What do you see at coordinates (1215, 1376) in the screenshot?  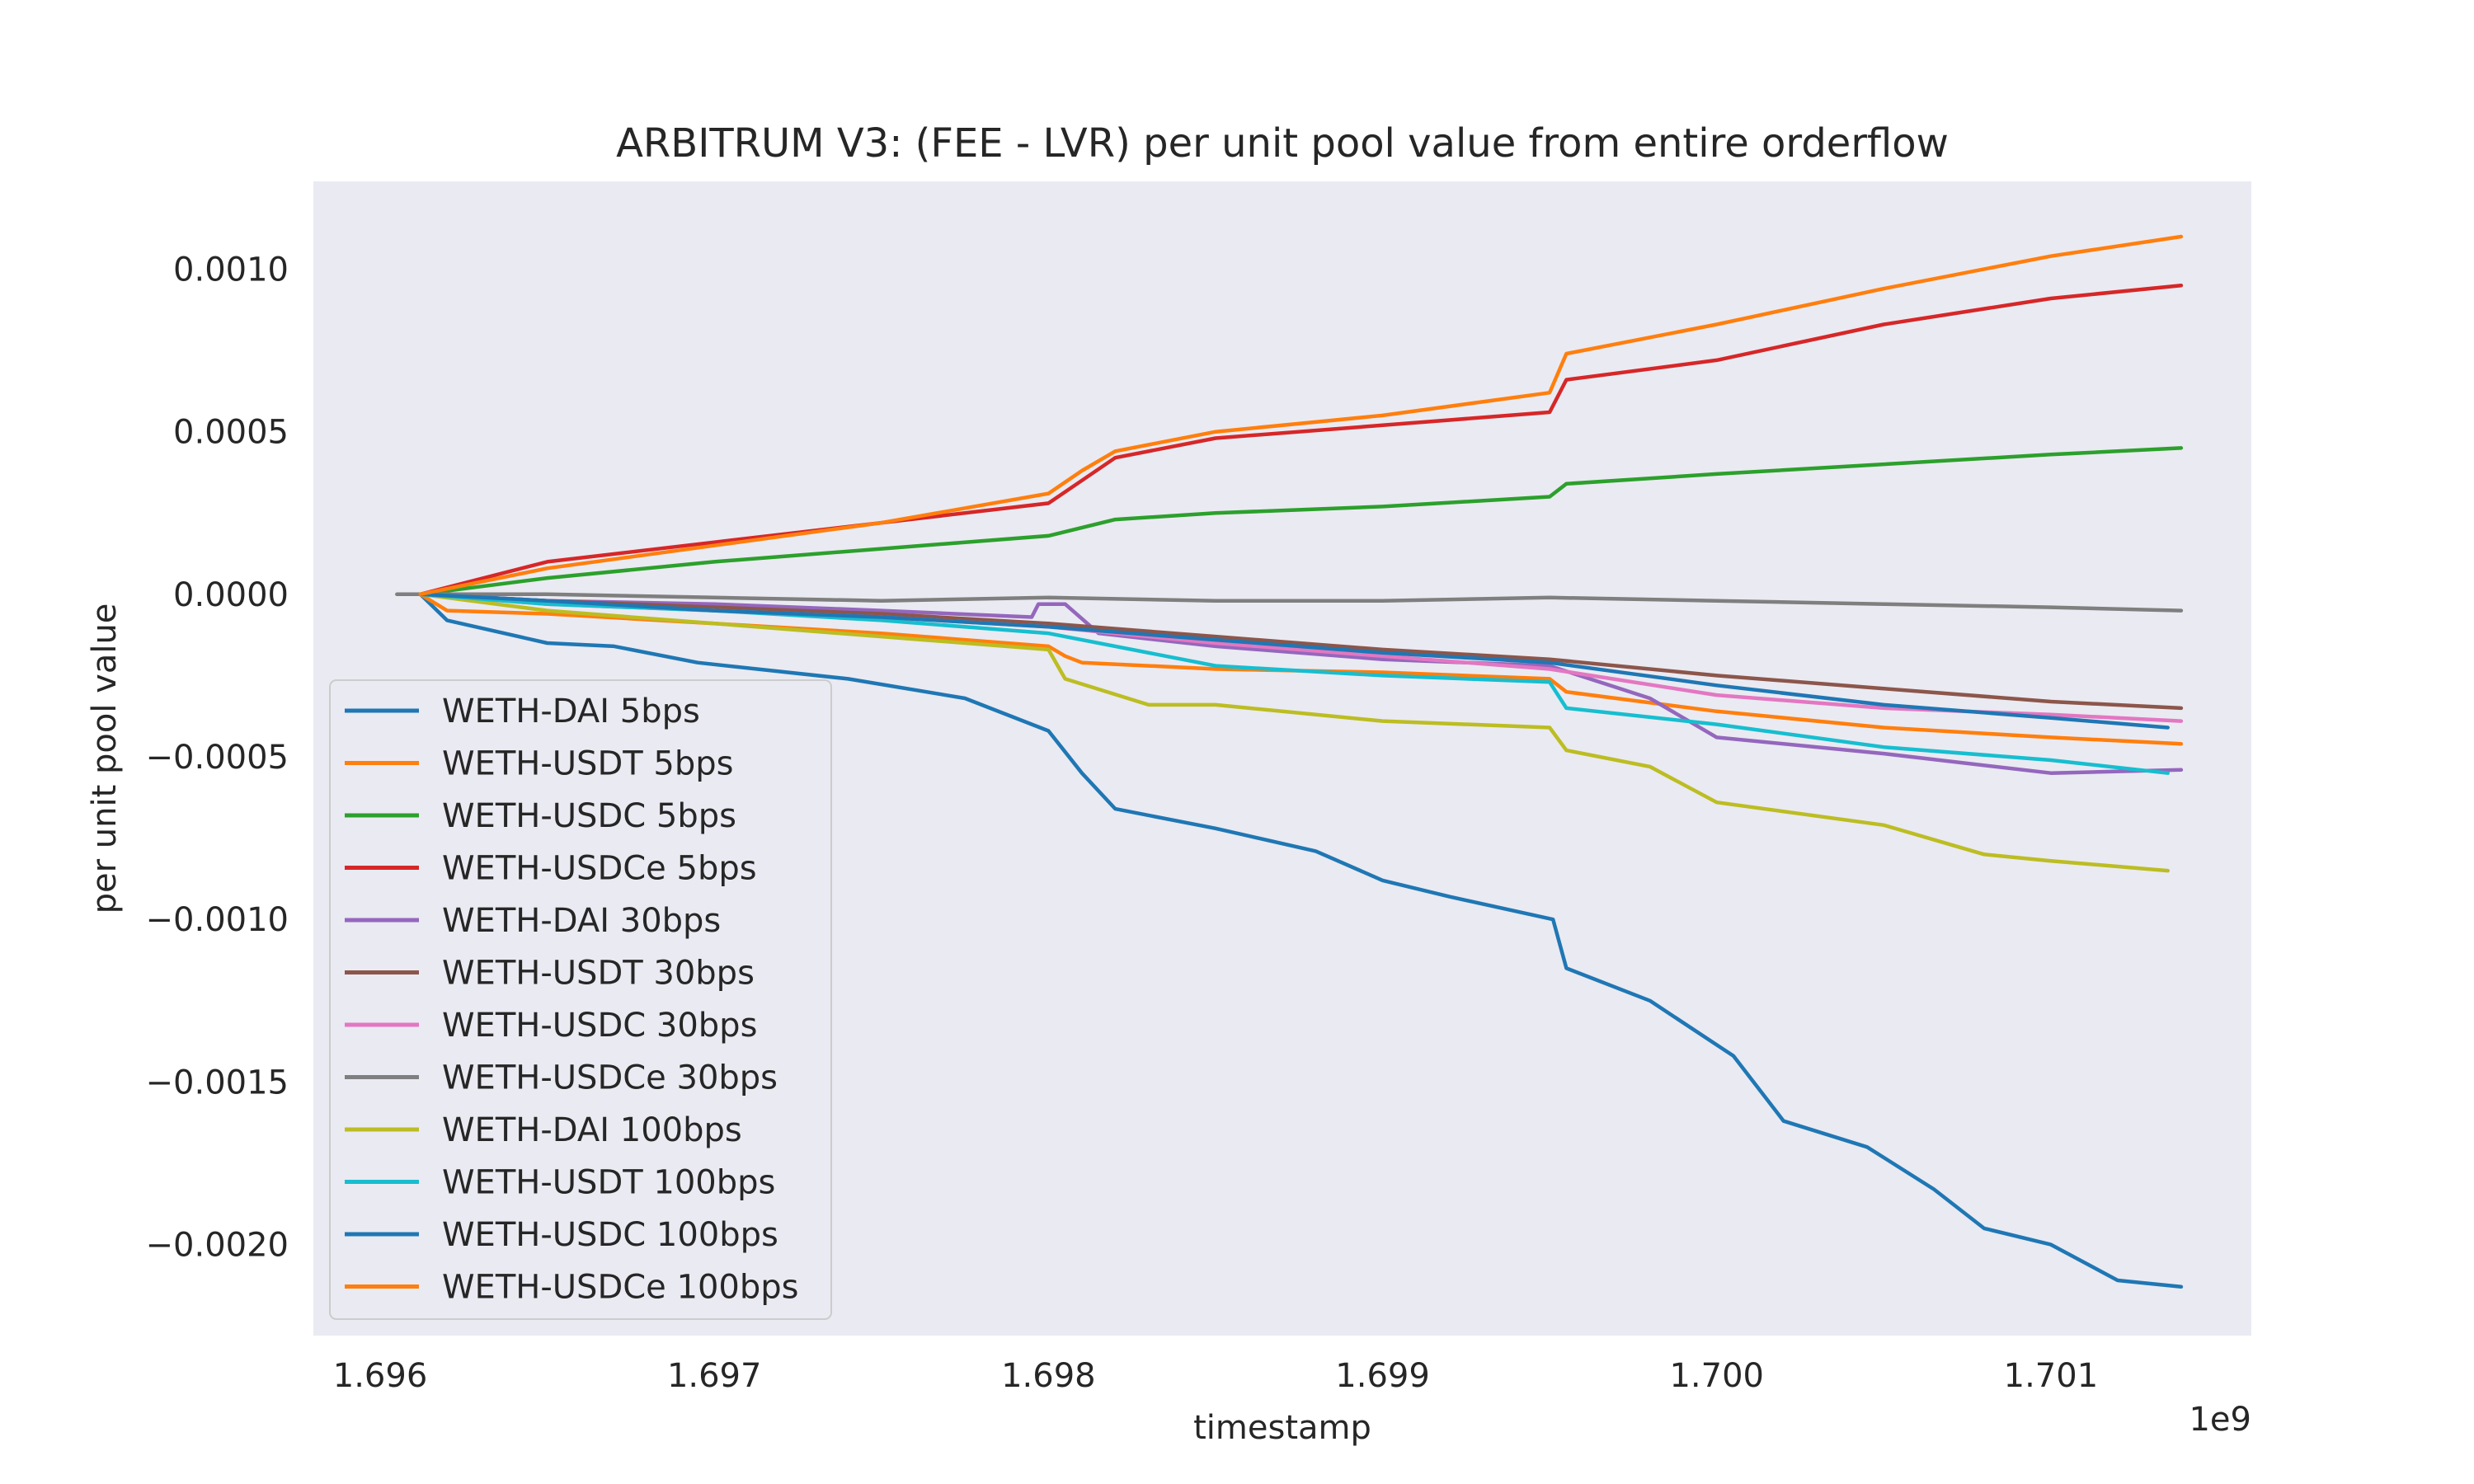 I see `x-axis-ticks: 1.696 1.697 1.698 1.699 1.700 1.701` at bounding box center [1215, 1376].